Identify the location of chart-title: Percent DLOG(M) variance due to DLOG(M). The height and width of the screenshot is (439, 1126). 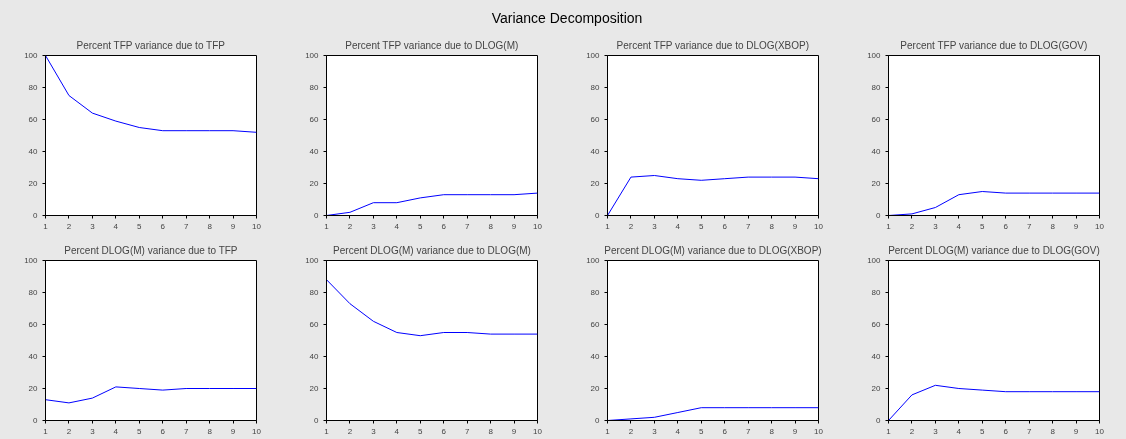
(432, 250).